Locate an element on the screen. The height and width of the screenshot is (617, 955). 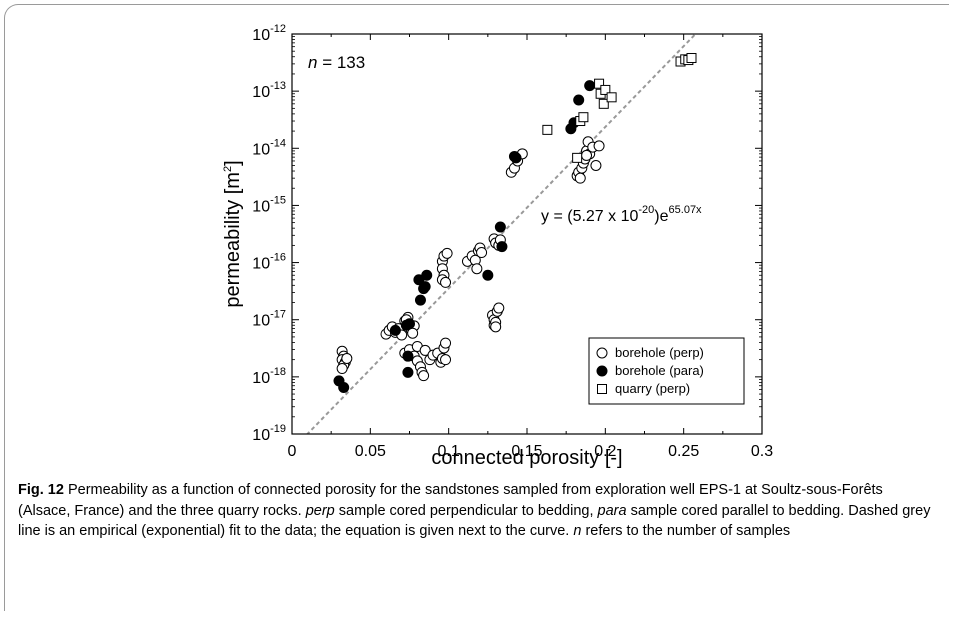
legend-marker-open-circle is located at coordinates (602, 353).